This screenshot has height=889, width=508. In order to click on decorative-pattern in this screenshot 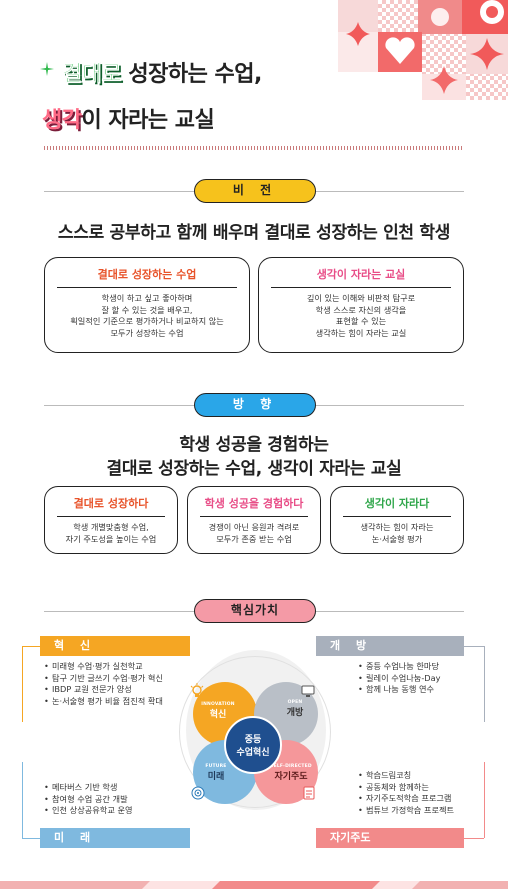, I will do `click(423, 50)`.